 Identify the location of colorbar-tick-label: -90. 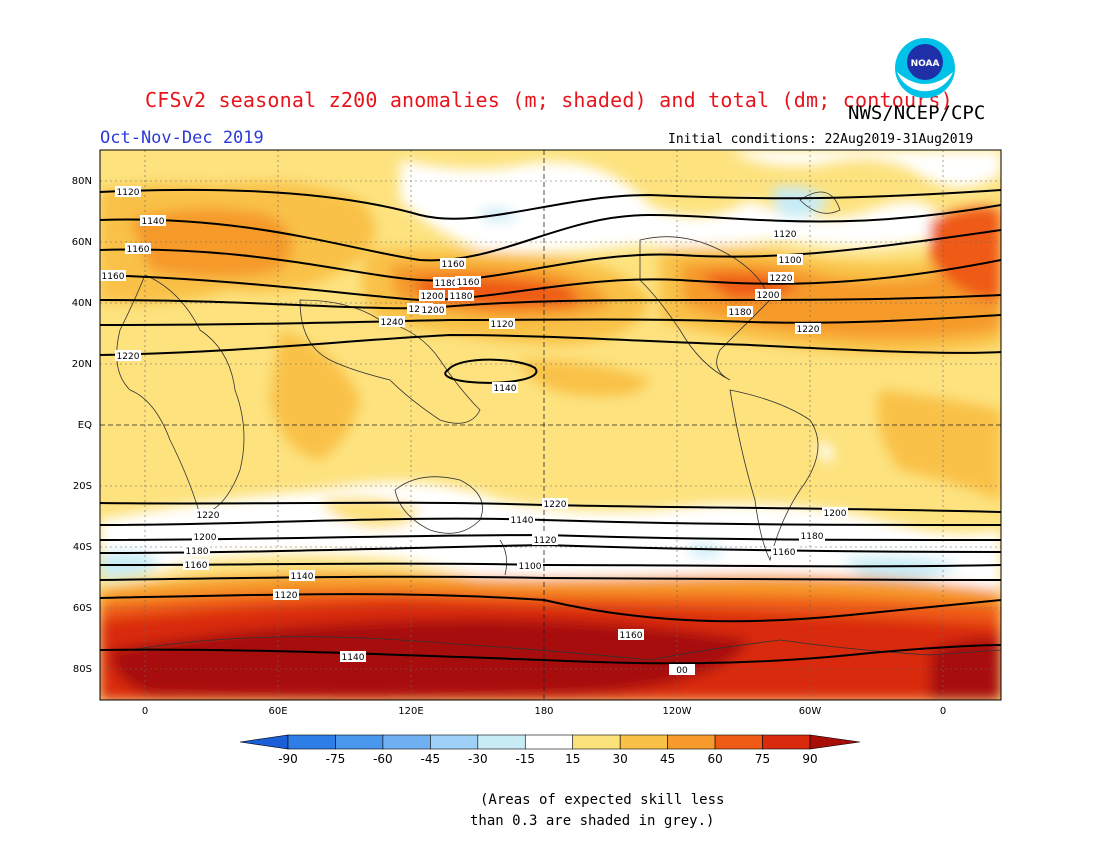
(288, 759).